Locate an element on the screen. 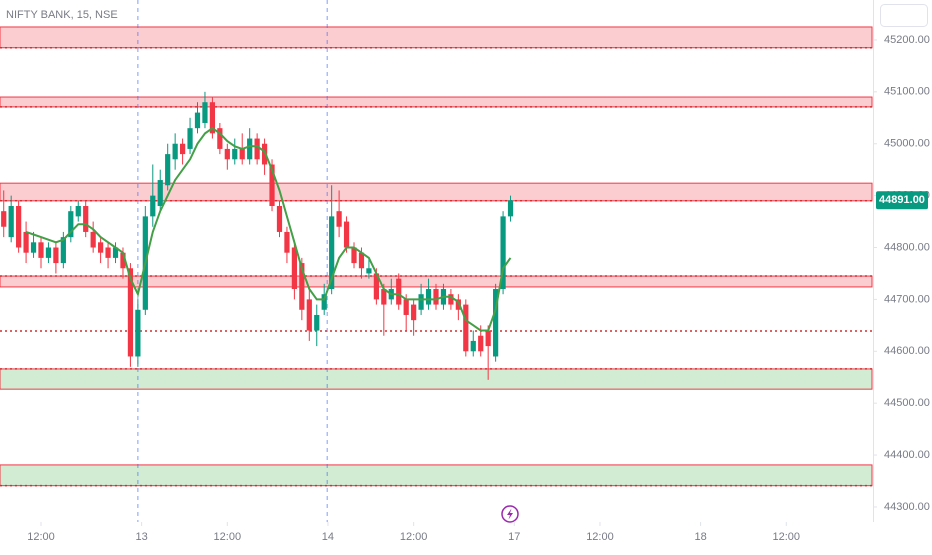  event-icon is located at coordinates (510, 514).